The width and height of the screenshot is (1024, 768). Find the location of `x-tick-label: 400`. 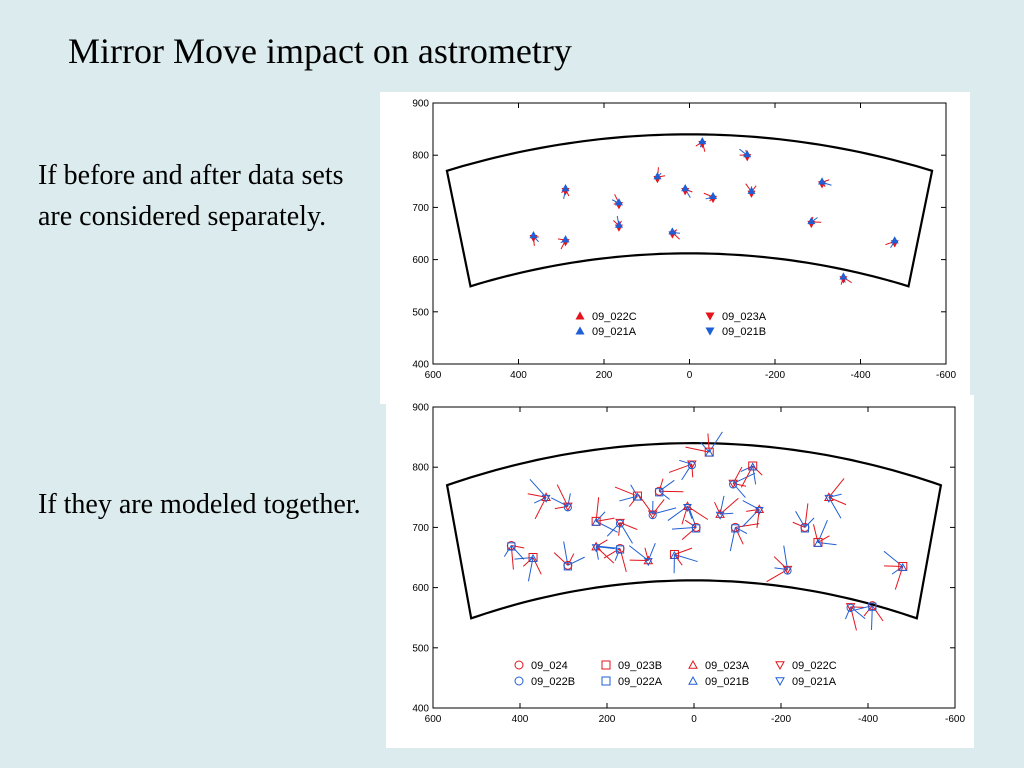

x-tick-label: 400 is located at coordinates (518, 375).